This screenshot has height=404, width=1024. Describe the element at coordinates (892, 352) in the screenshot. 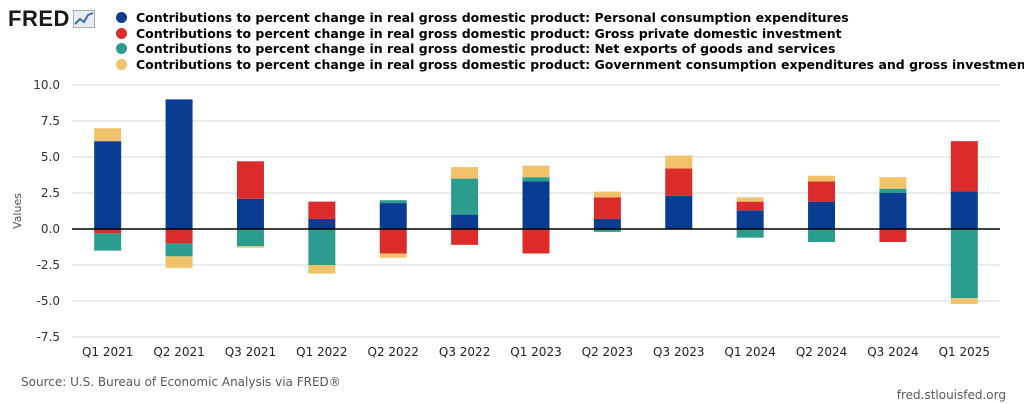

I see `x-tick-label: Q3 2024` at that location.